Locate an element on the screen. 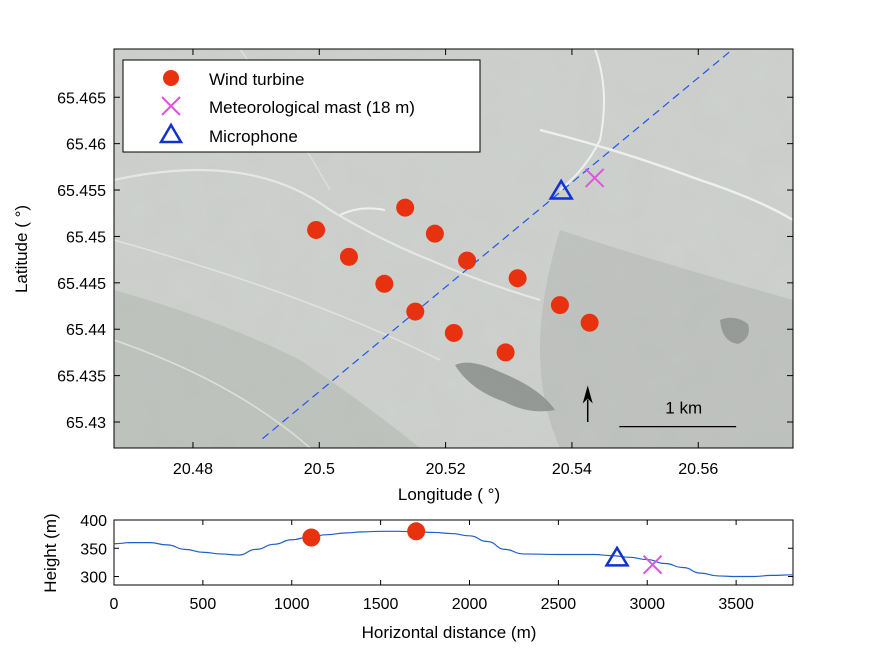 This screenshot has height=658, width=875. profile-x-tick-label: 2000 is located at coordinates (470, 604).